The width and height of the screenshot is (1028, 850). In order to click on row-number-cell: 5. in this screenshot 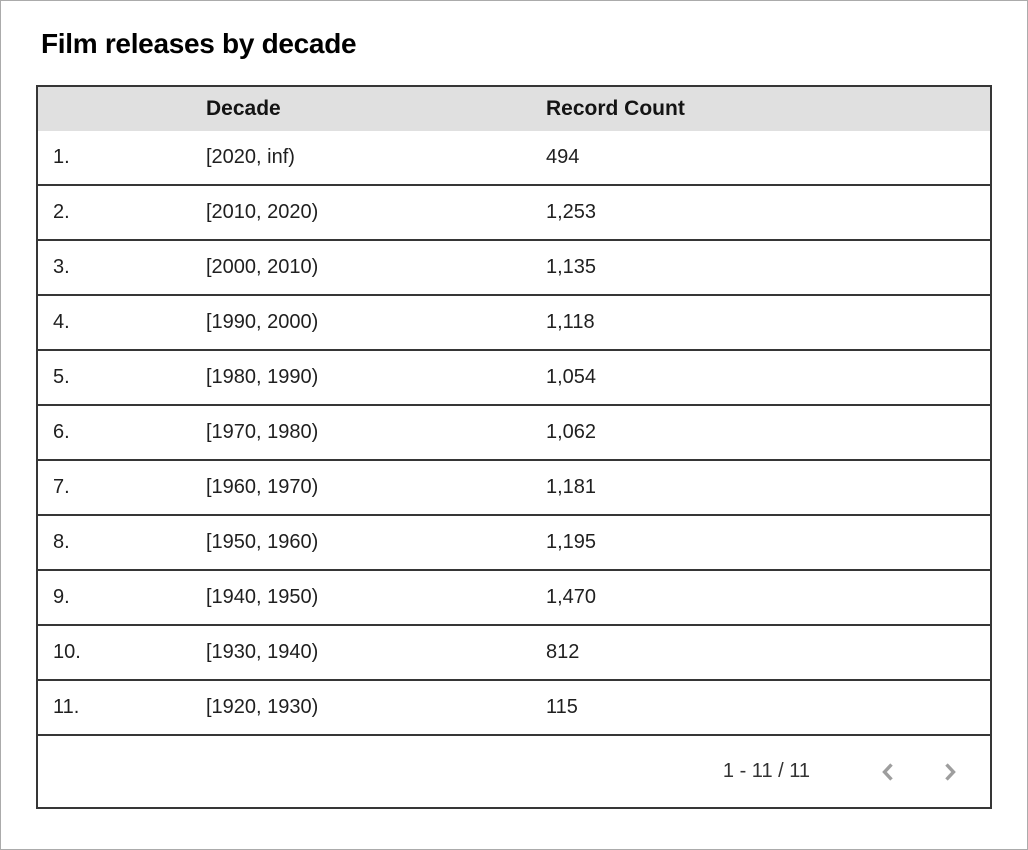, I will do `click(61, 377)`.